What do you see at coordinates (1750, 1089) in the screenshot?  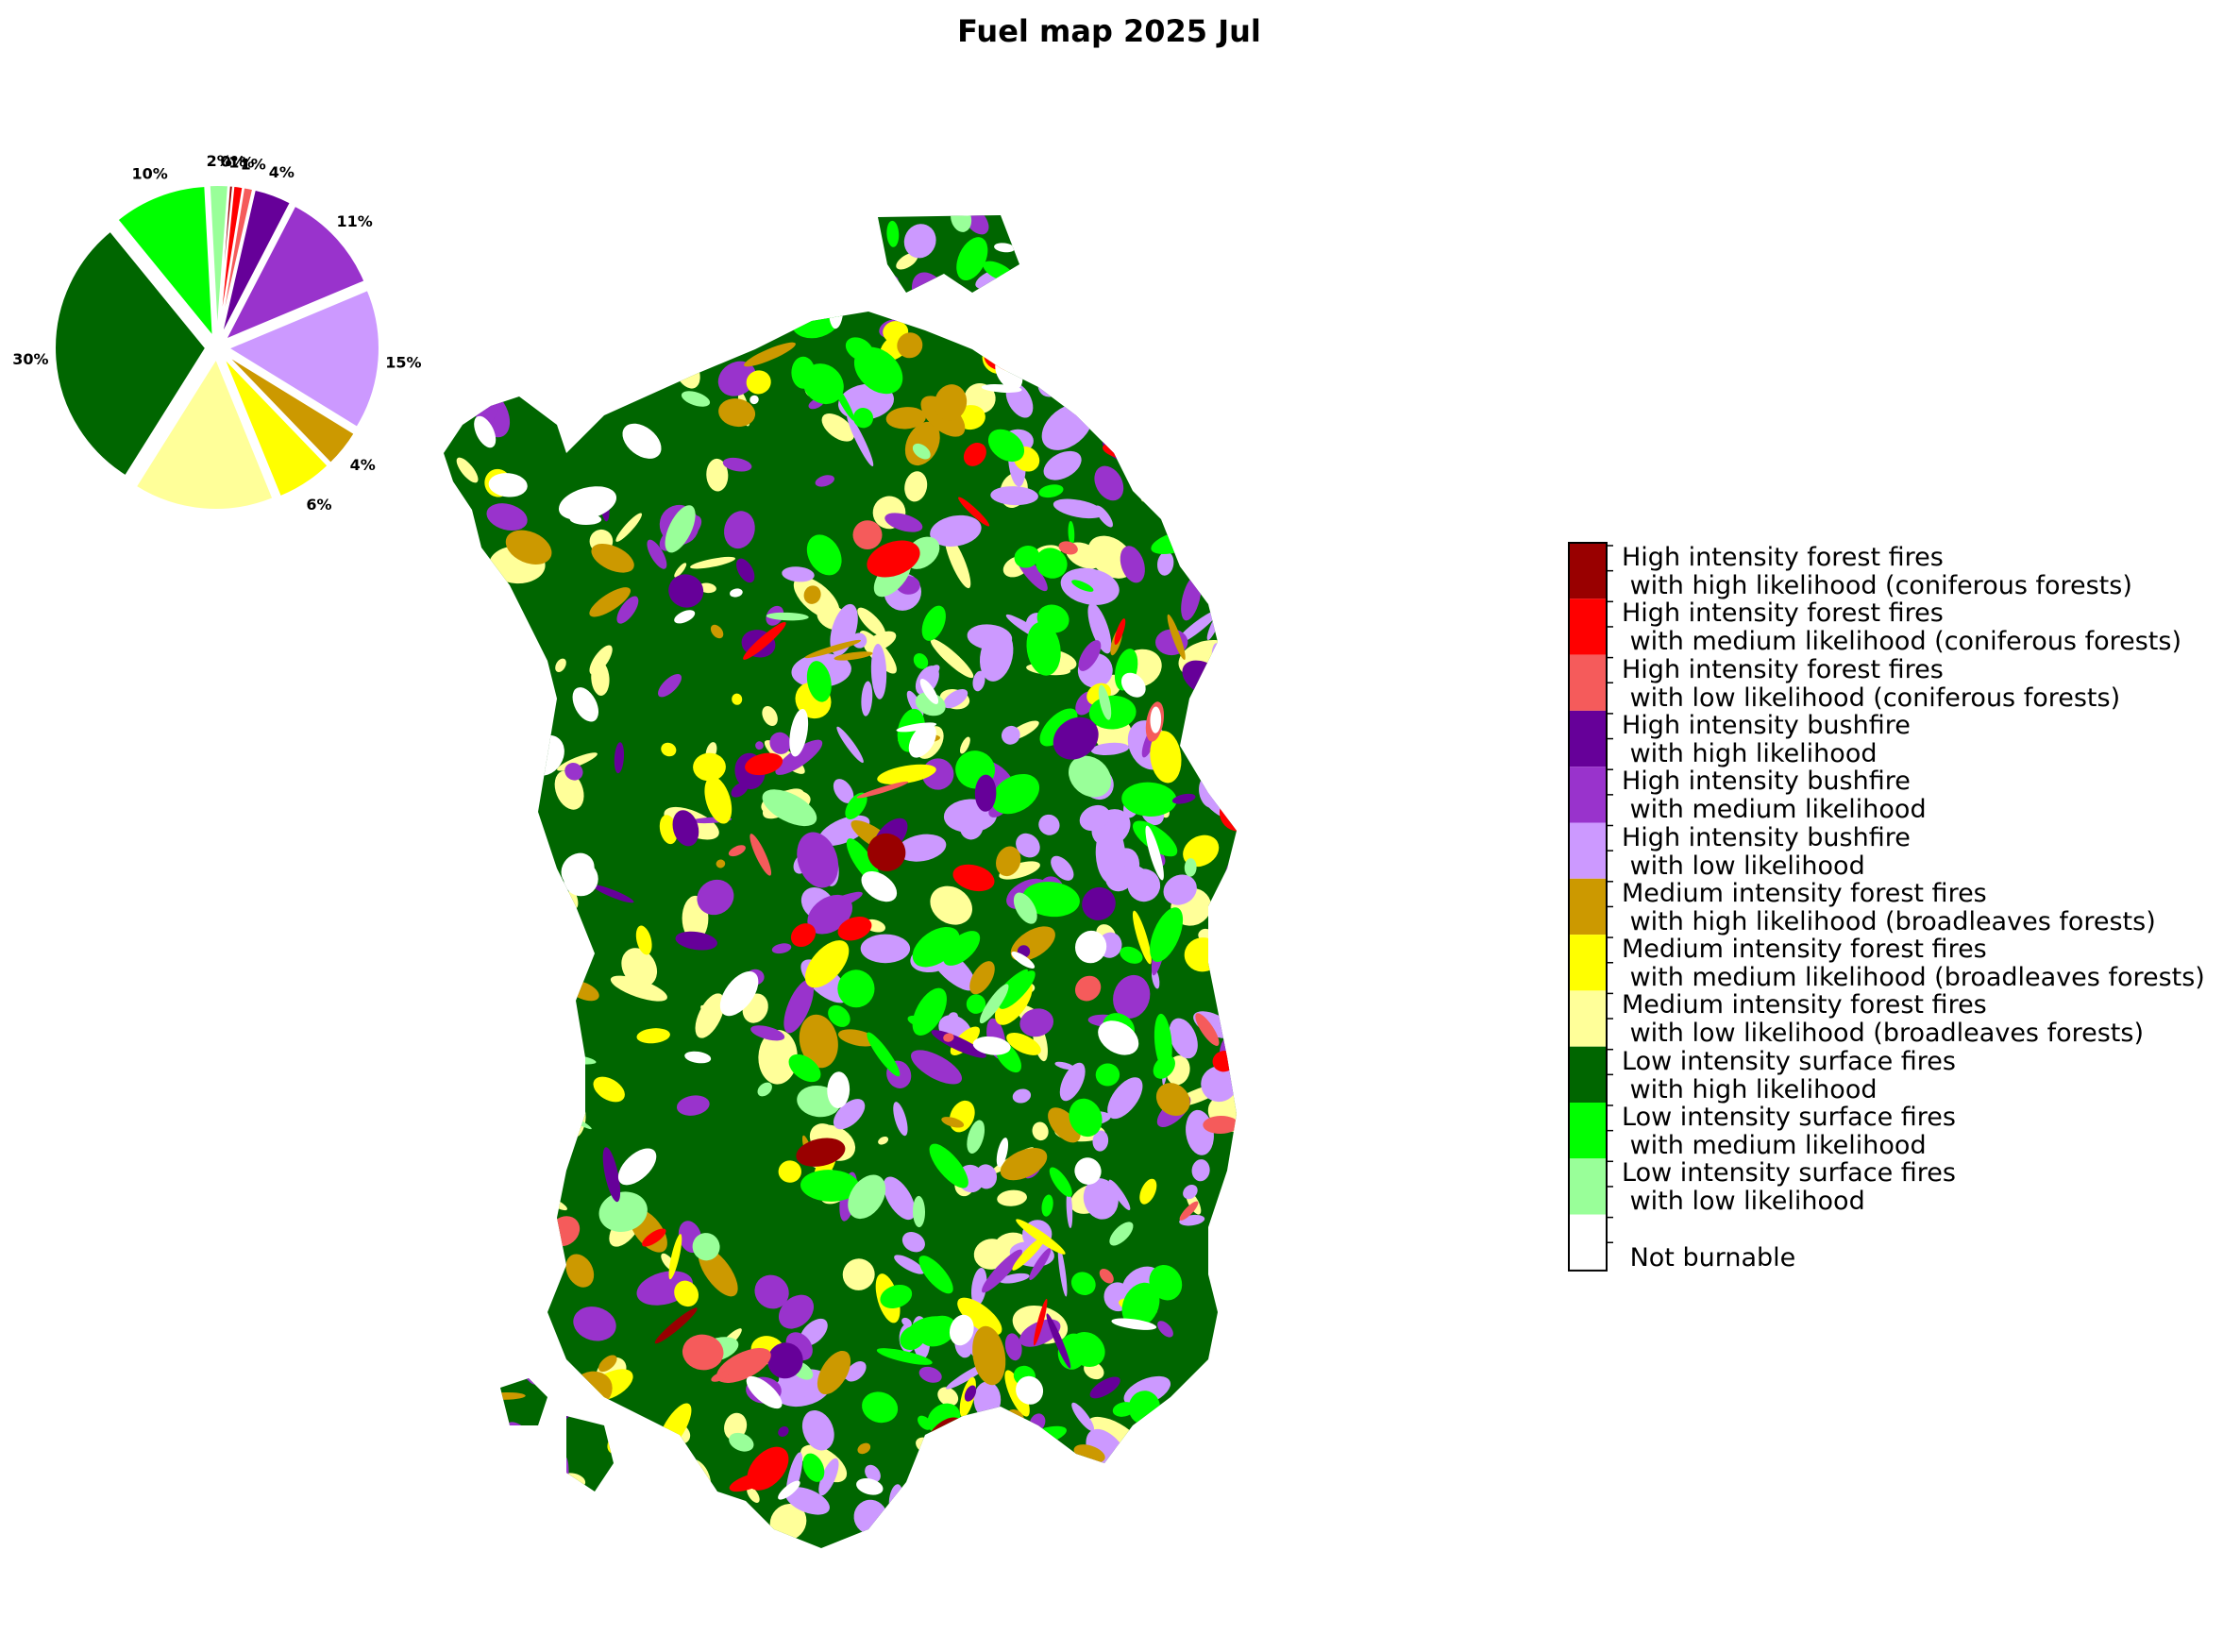 I see `legend-label-line2: with high likelihood` at bounding box center [1750, 1089].